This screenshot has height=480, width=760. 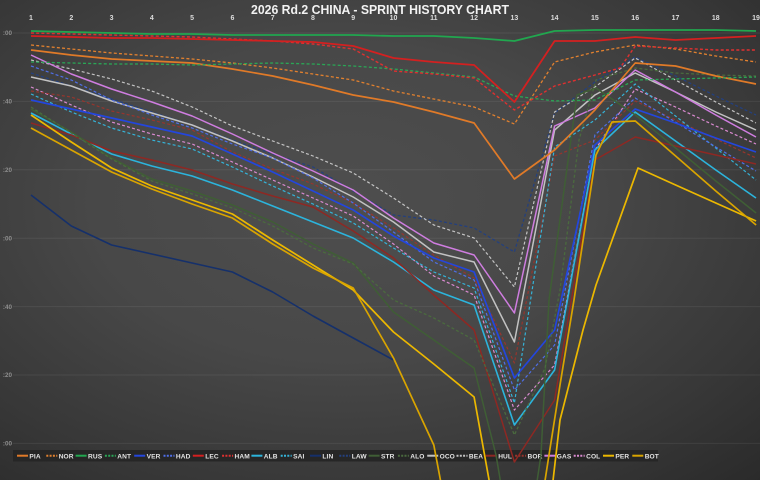 I want to click on svg-text: 7, so click(x=273, y=18).